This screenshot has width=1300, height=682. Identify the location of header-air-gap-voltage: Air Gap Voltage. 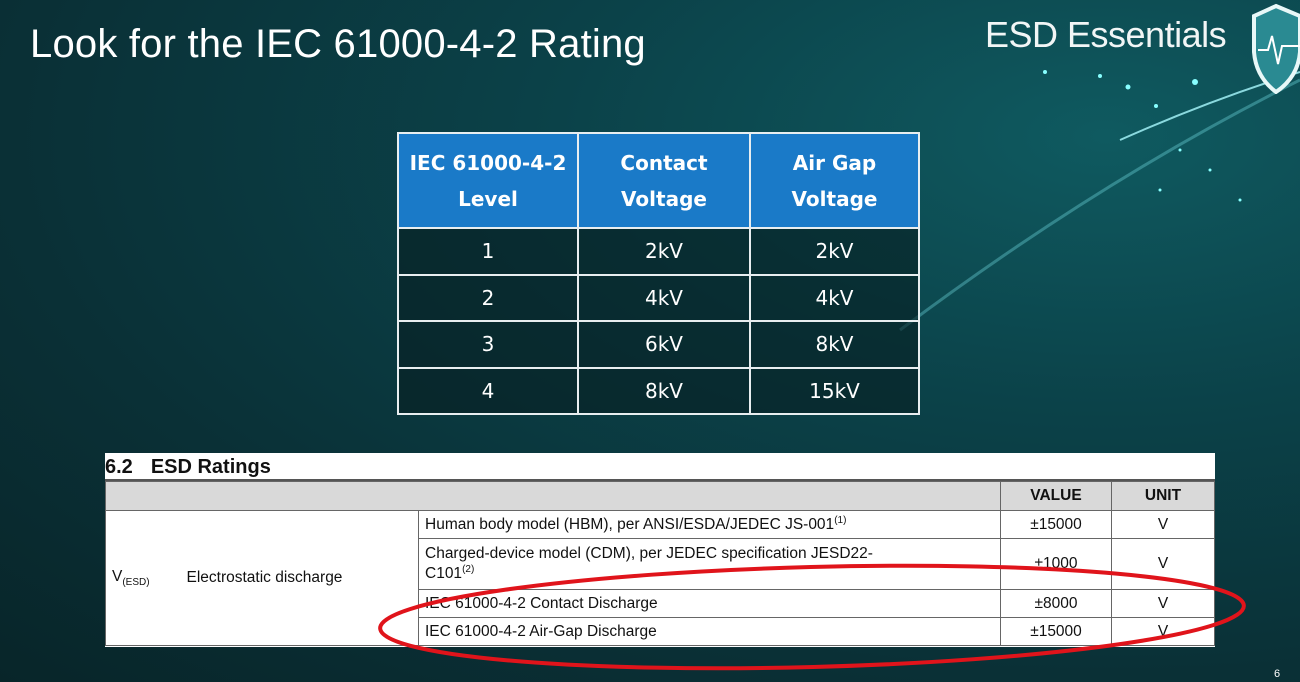
(834, 180).